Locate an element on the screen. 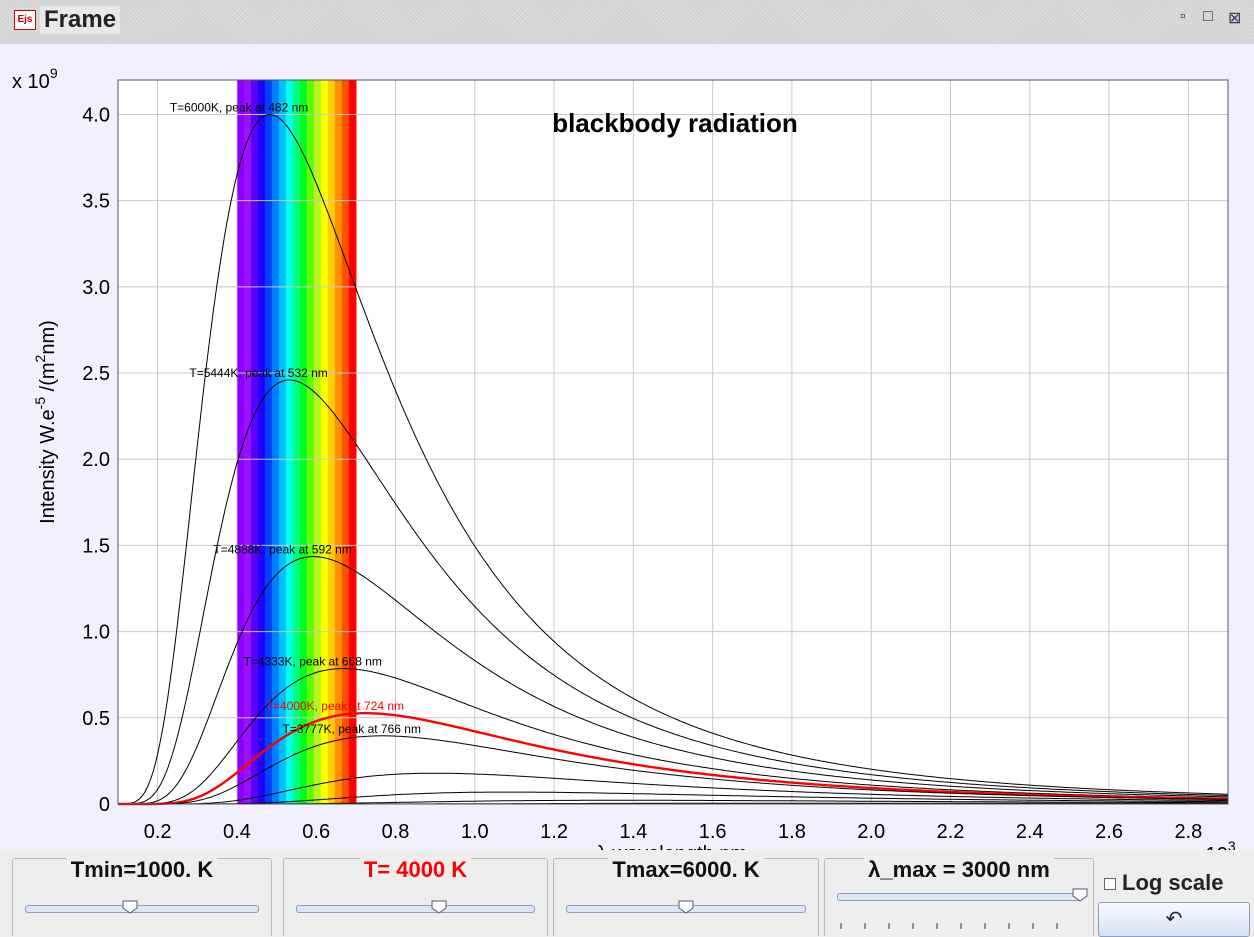 This screenshot has height=937, width=1254. window-titlebar: Ejs Frame ▫ □ ⊠ is located at coordinates (627, 22).